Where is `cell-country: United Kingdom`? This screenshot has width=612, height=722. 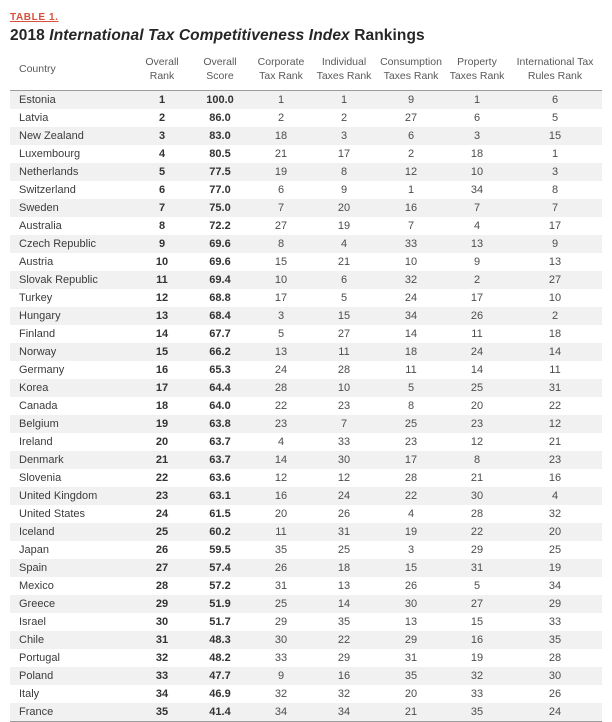 cell-country: United Kingdom is located at coordinates (58, 495).